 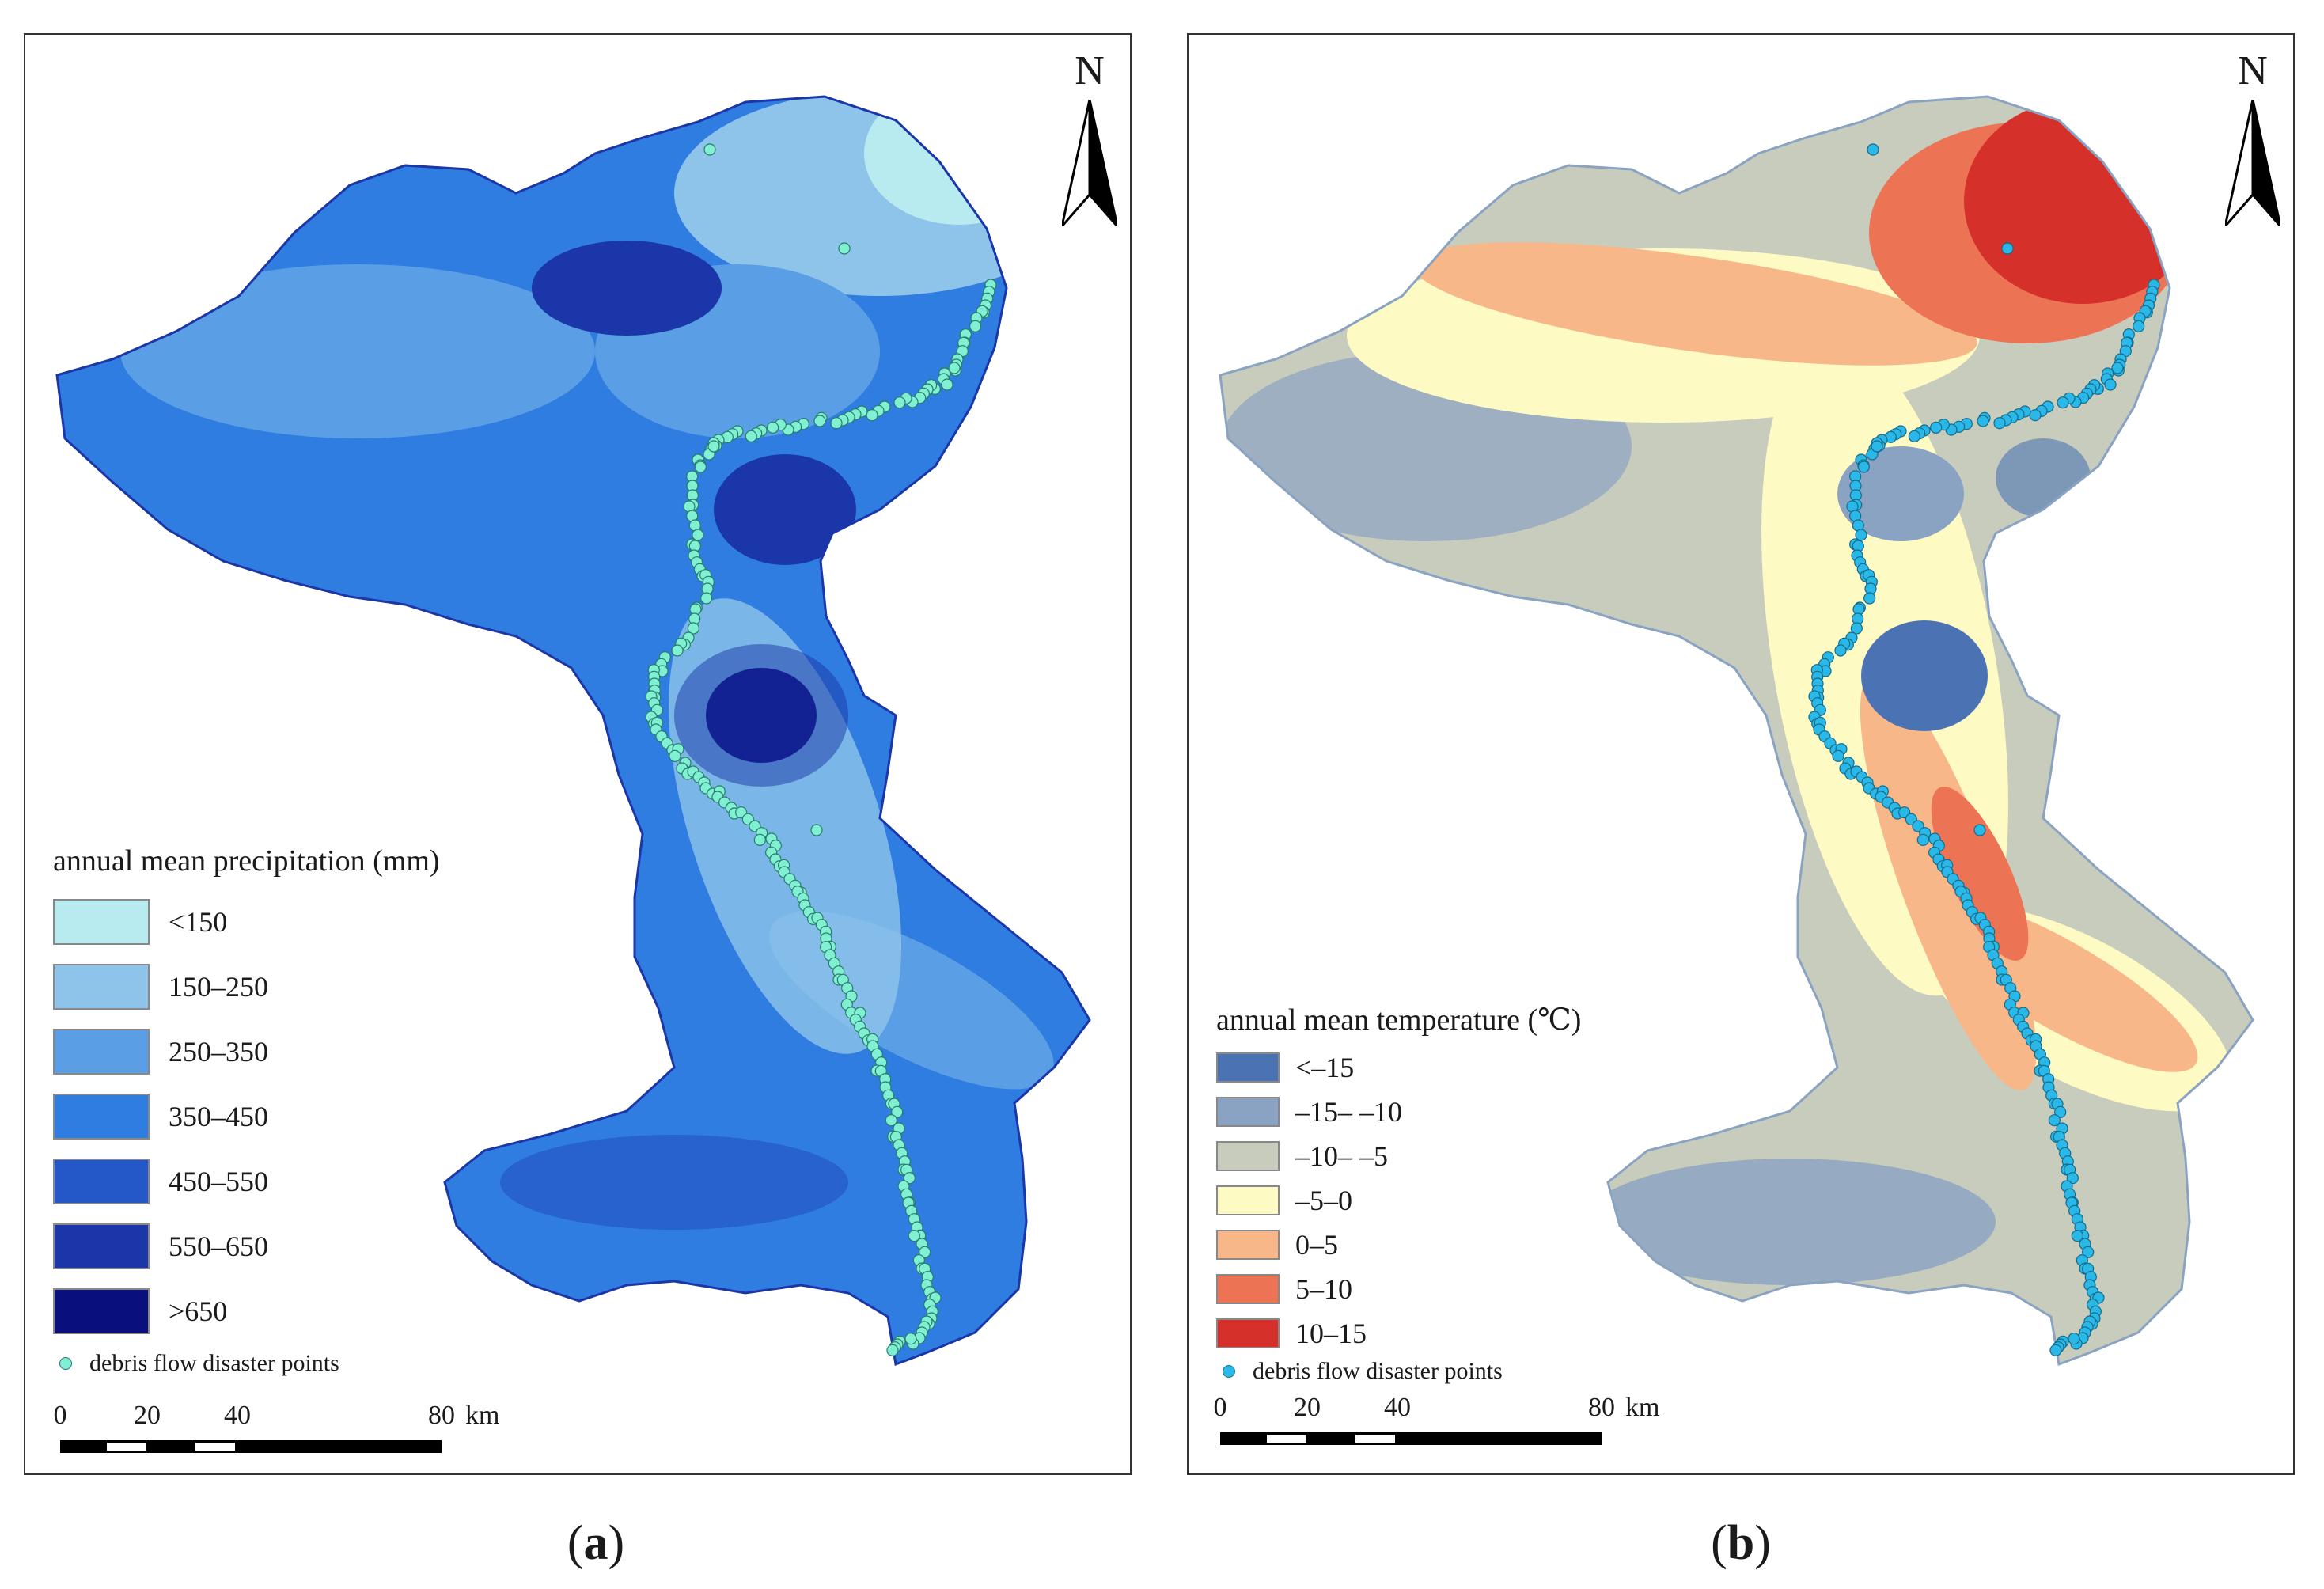 What do you see at coordinates (160, 1052) in the screenshot?
I see `legend-item: 250–350` at bounding box center [160, 1052].